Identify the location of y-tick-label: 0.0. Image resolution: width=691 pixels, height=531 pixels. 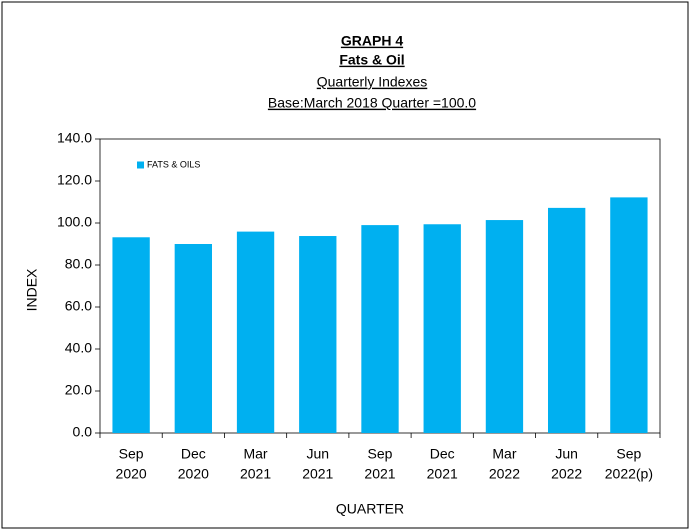
(83, 432).